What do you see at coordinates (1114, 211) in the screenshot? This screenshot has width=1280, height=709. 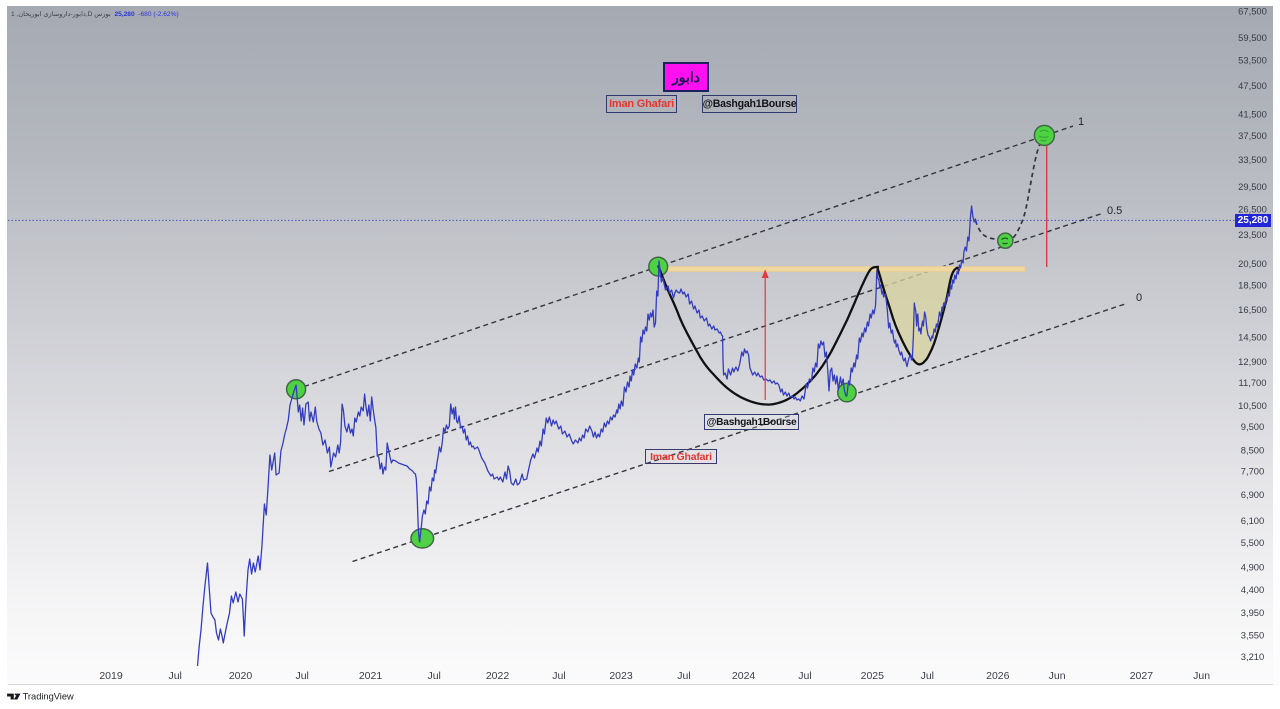 I see `svg-text: 0.5` at bounding box center [1114, 211].